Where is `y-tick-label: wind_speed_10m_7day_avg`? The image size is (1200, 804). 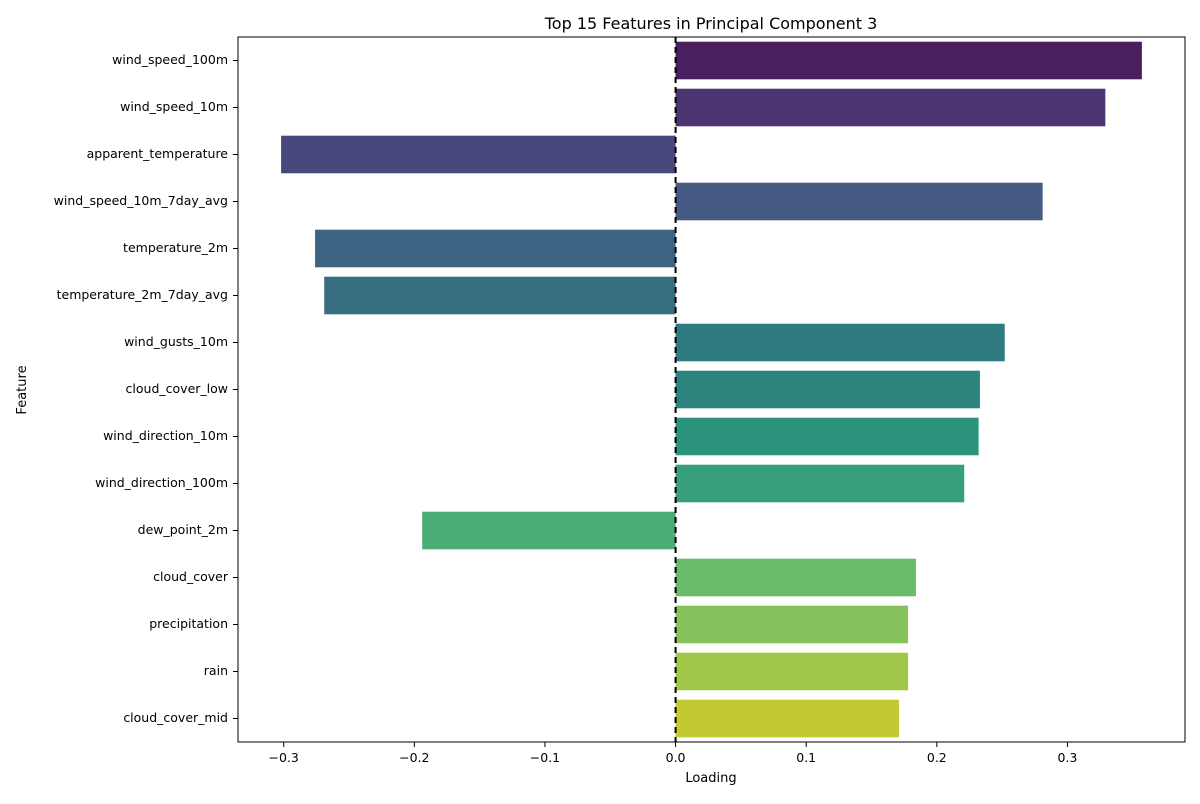
y-tick-label: wind_speed_10m_7day_avg is located at coordinates (141, 200).